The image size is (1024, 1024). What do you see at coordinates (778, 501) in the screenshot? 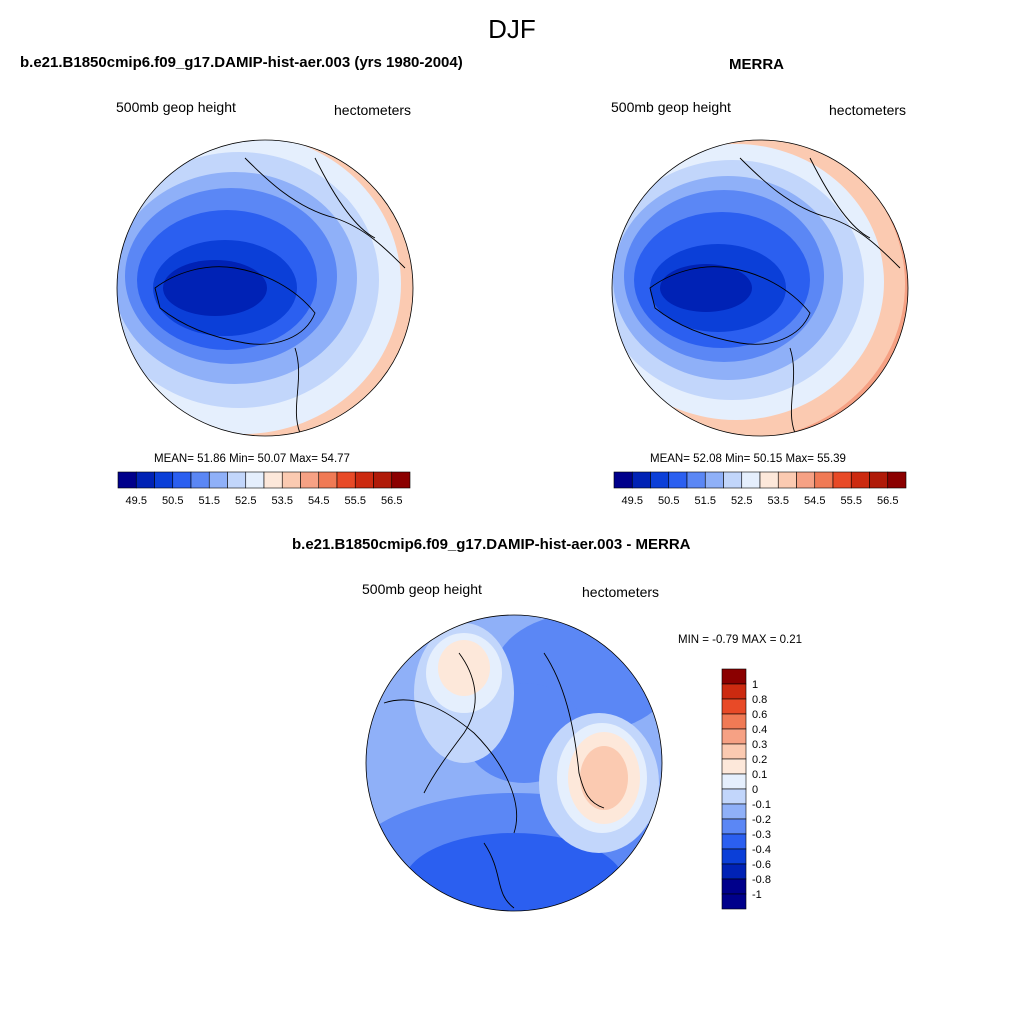
I see `panel-2-colorbar-tick-label: 53.5` at bounding box center [778, 501].